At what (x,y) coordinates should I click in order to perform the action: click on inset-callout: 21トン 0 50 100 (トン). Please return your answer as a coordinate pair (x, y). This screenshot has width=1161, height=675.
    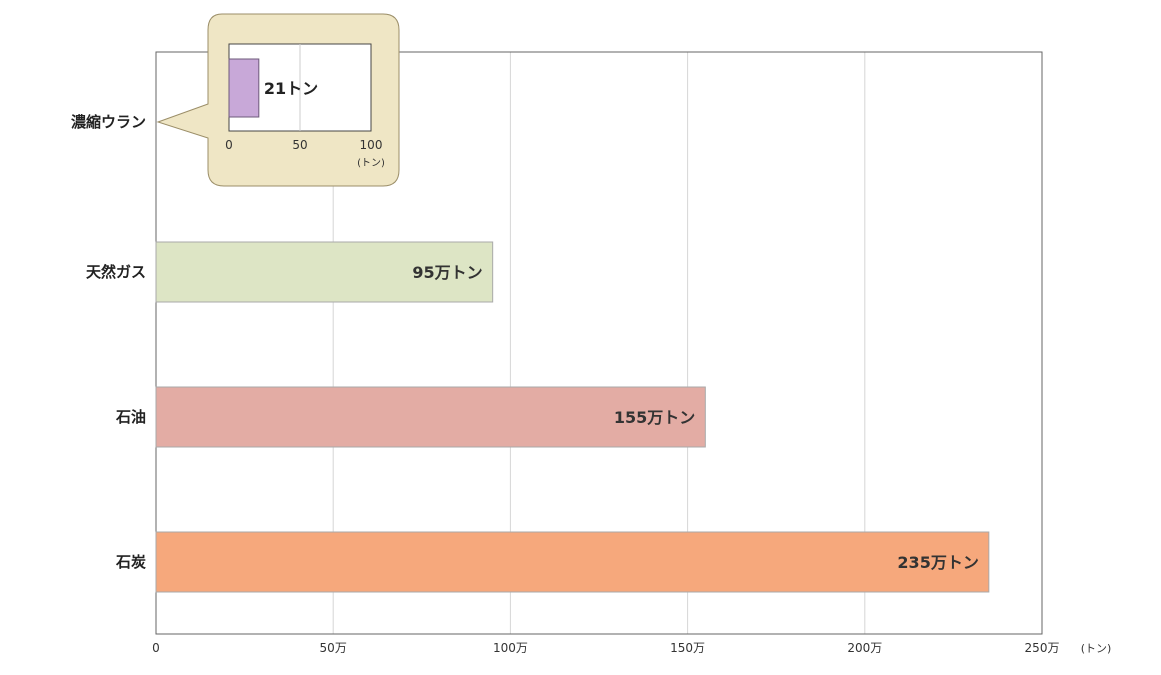
    Looking at the image, I should click on (278, 100).